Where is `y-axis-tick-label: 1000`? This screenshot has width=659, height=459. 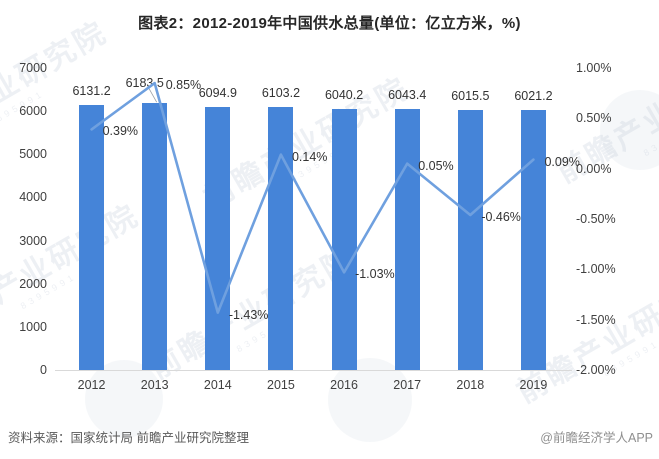
y-axis-tick-label: 1000 is located at coordinates (33, 326).